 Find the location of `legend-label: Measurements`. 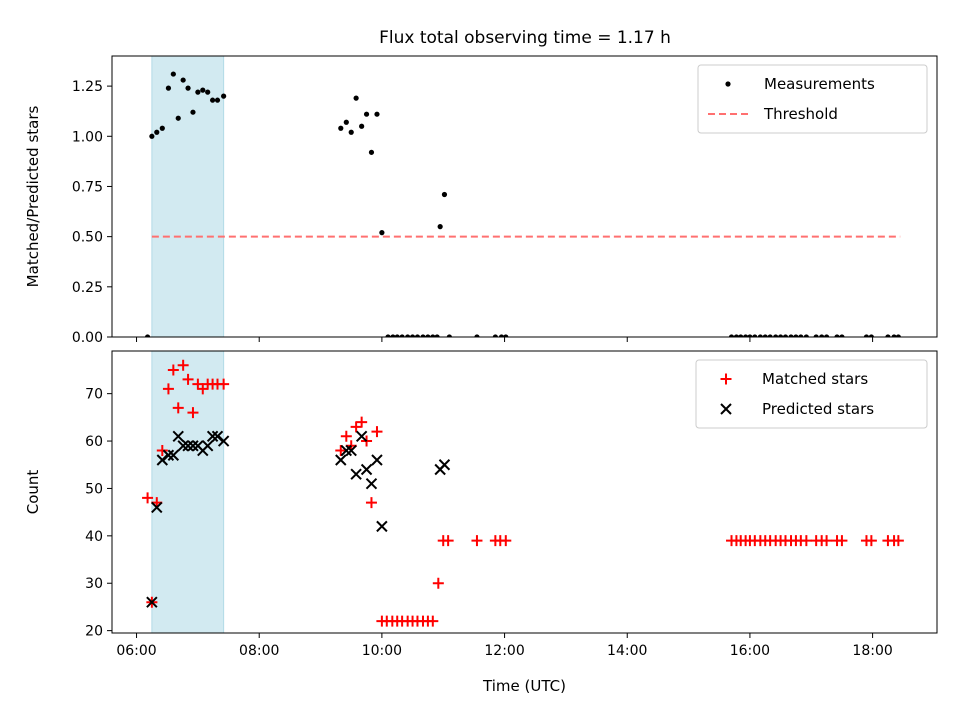

legend-label: Measurements is located at coordinates (819, 84).